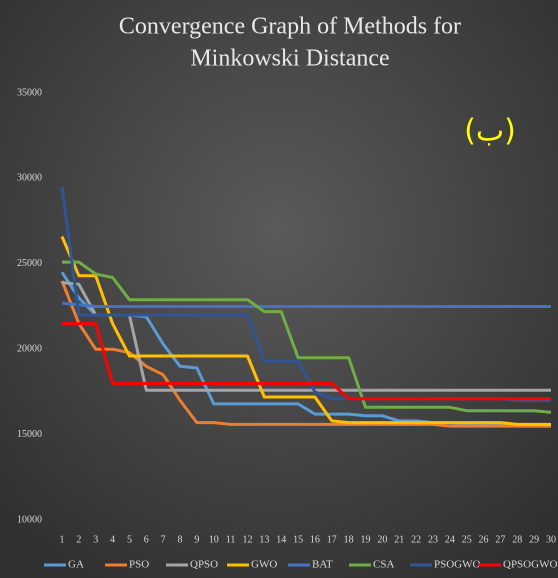 The height and width of the screenshot is (578, 558). What do you see at coordinates (180, 539) in the screenshot?
I see `x-tick-label: 8` at bounding box center [180, 539].